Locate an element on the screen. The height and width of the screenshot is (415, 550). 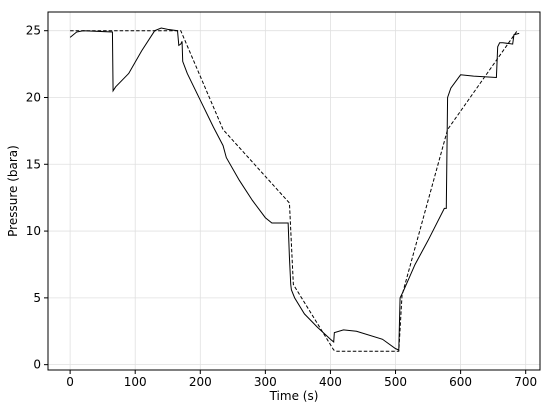
y-tick-label: 0 is located at coordinates (37, 365).